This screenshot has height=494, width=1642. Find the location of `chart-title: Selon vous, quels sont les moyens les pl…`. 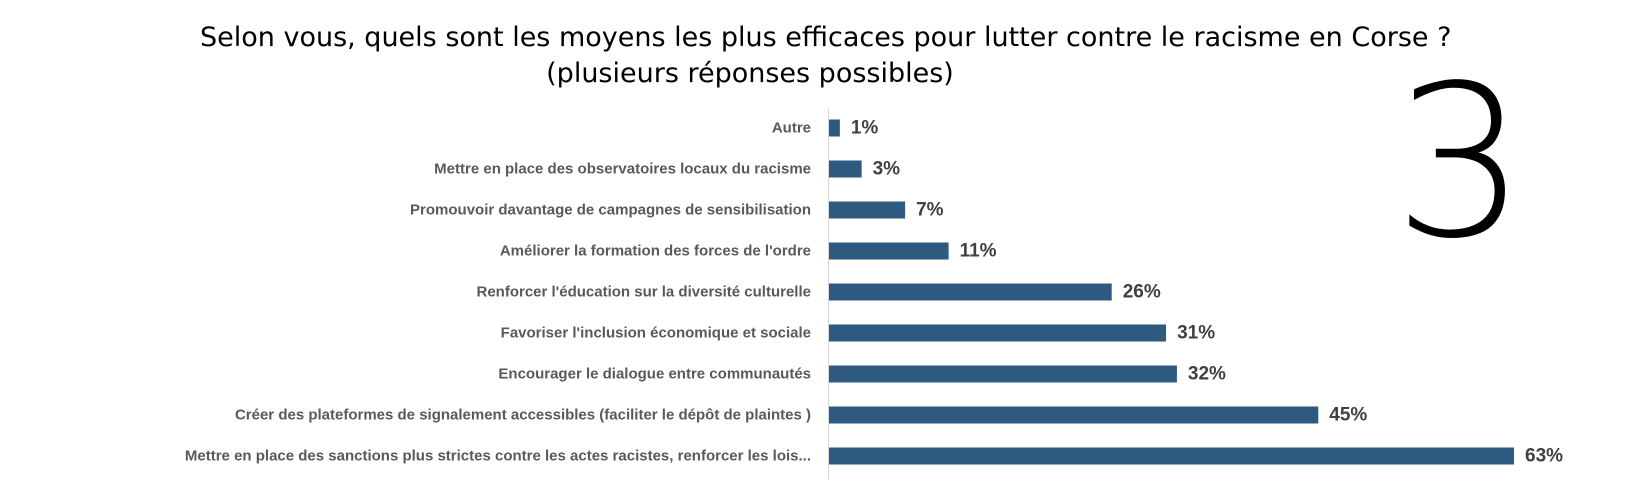

chart-title: Selon vous, quels sont les moyens les pl… is located at coordinates (826, 37).